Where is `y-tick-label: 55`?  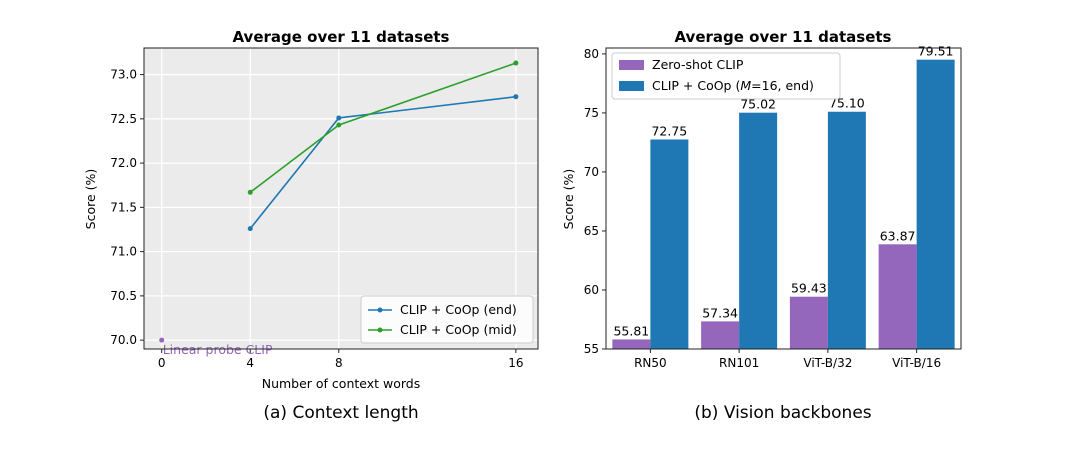
y-tick-label: 55 is located at coordinates (591, 349).